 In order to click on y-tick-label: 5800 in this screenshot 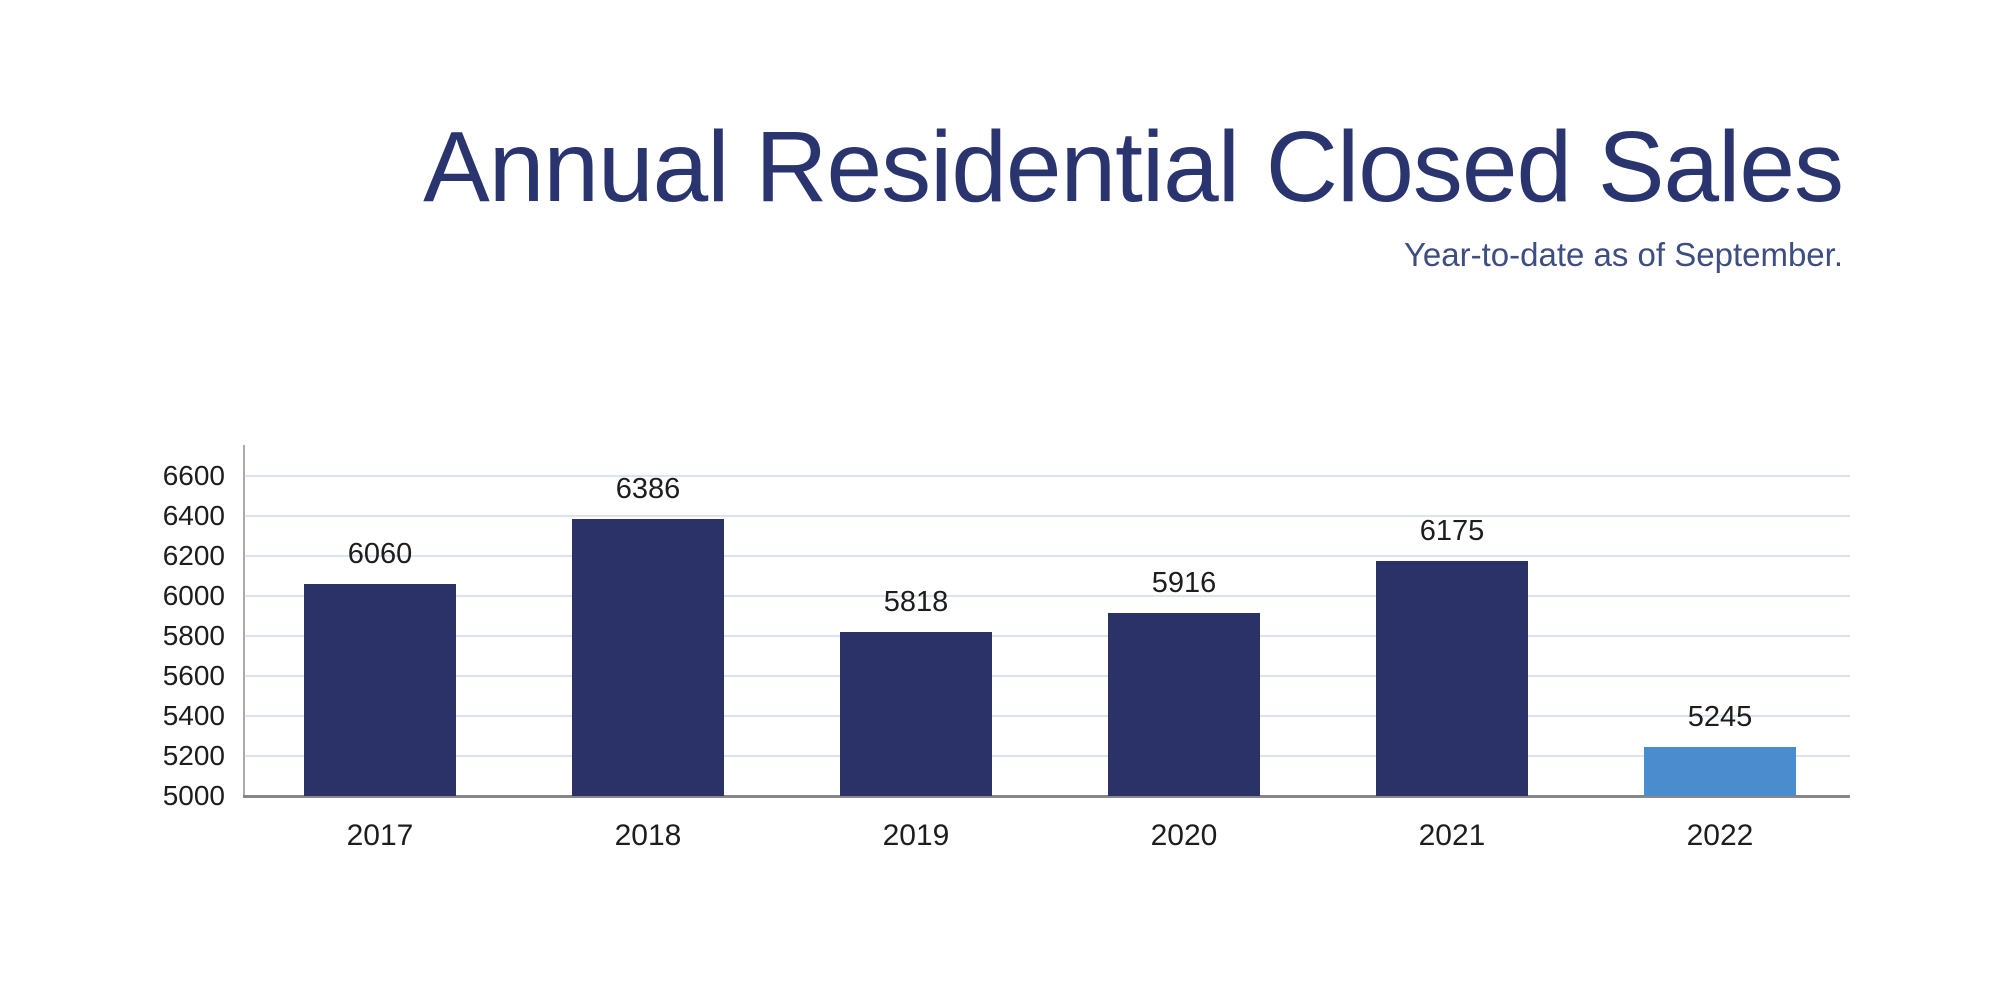, I will do `click(193, 635)`.